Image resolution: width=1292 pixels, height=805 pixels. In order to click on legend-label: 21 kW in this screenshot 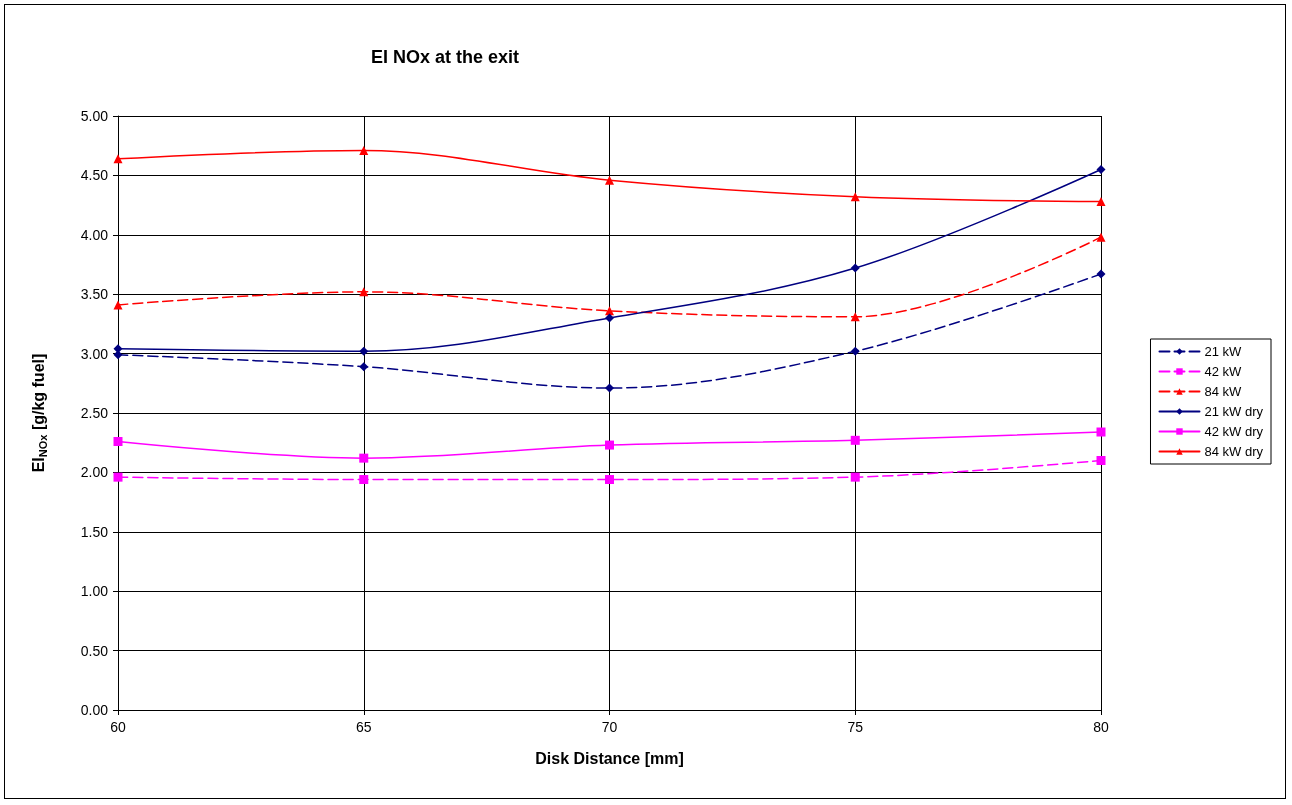, I will do `click(1223, 351)`.